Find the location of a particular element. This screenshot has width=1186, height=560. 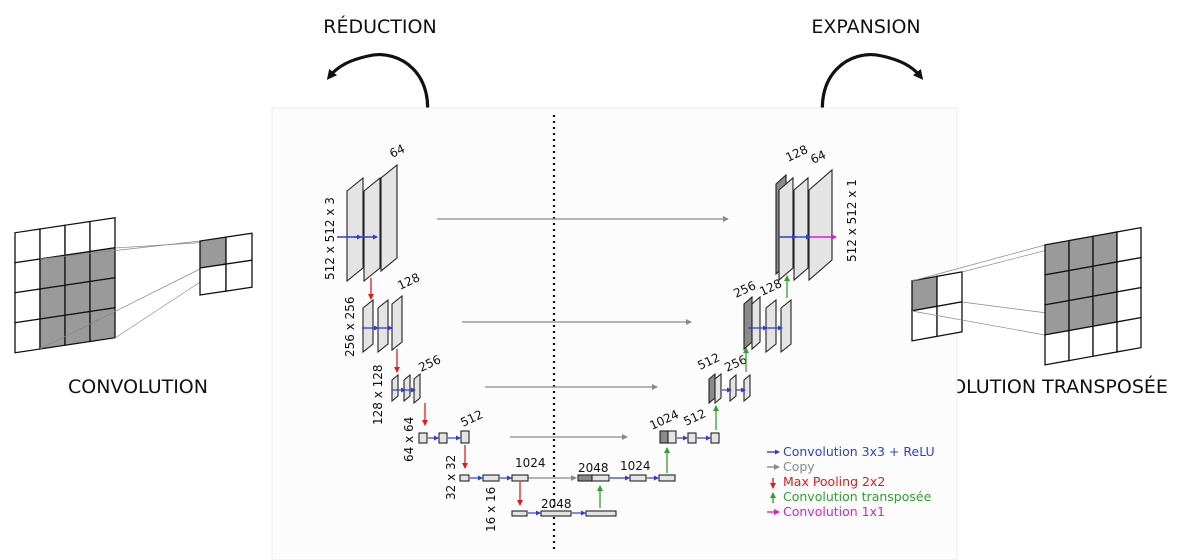

channels-1024: 1024 is located at coordinates (530, 463).